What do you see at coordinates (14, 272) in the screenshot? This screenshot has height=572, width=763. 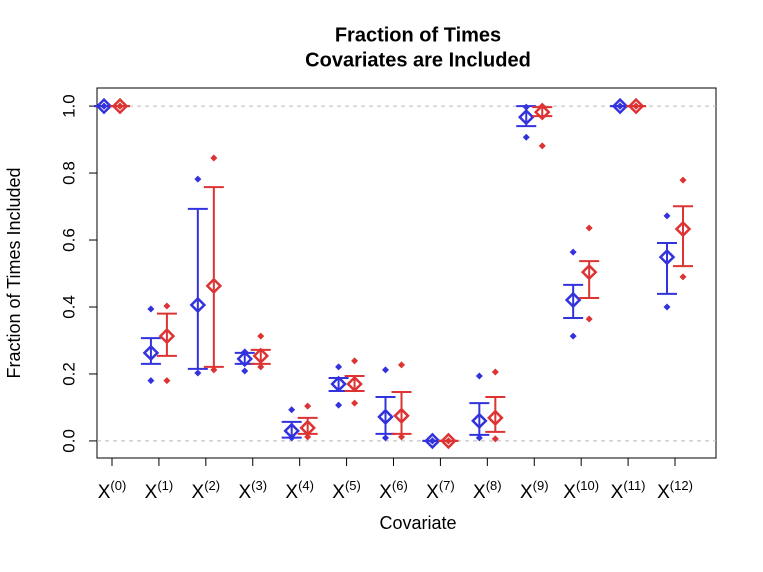 I see `y-axis-label: Fraction of Times Included` at bounding box center [14, 272].